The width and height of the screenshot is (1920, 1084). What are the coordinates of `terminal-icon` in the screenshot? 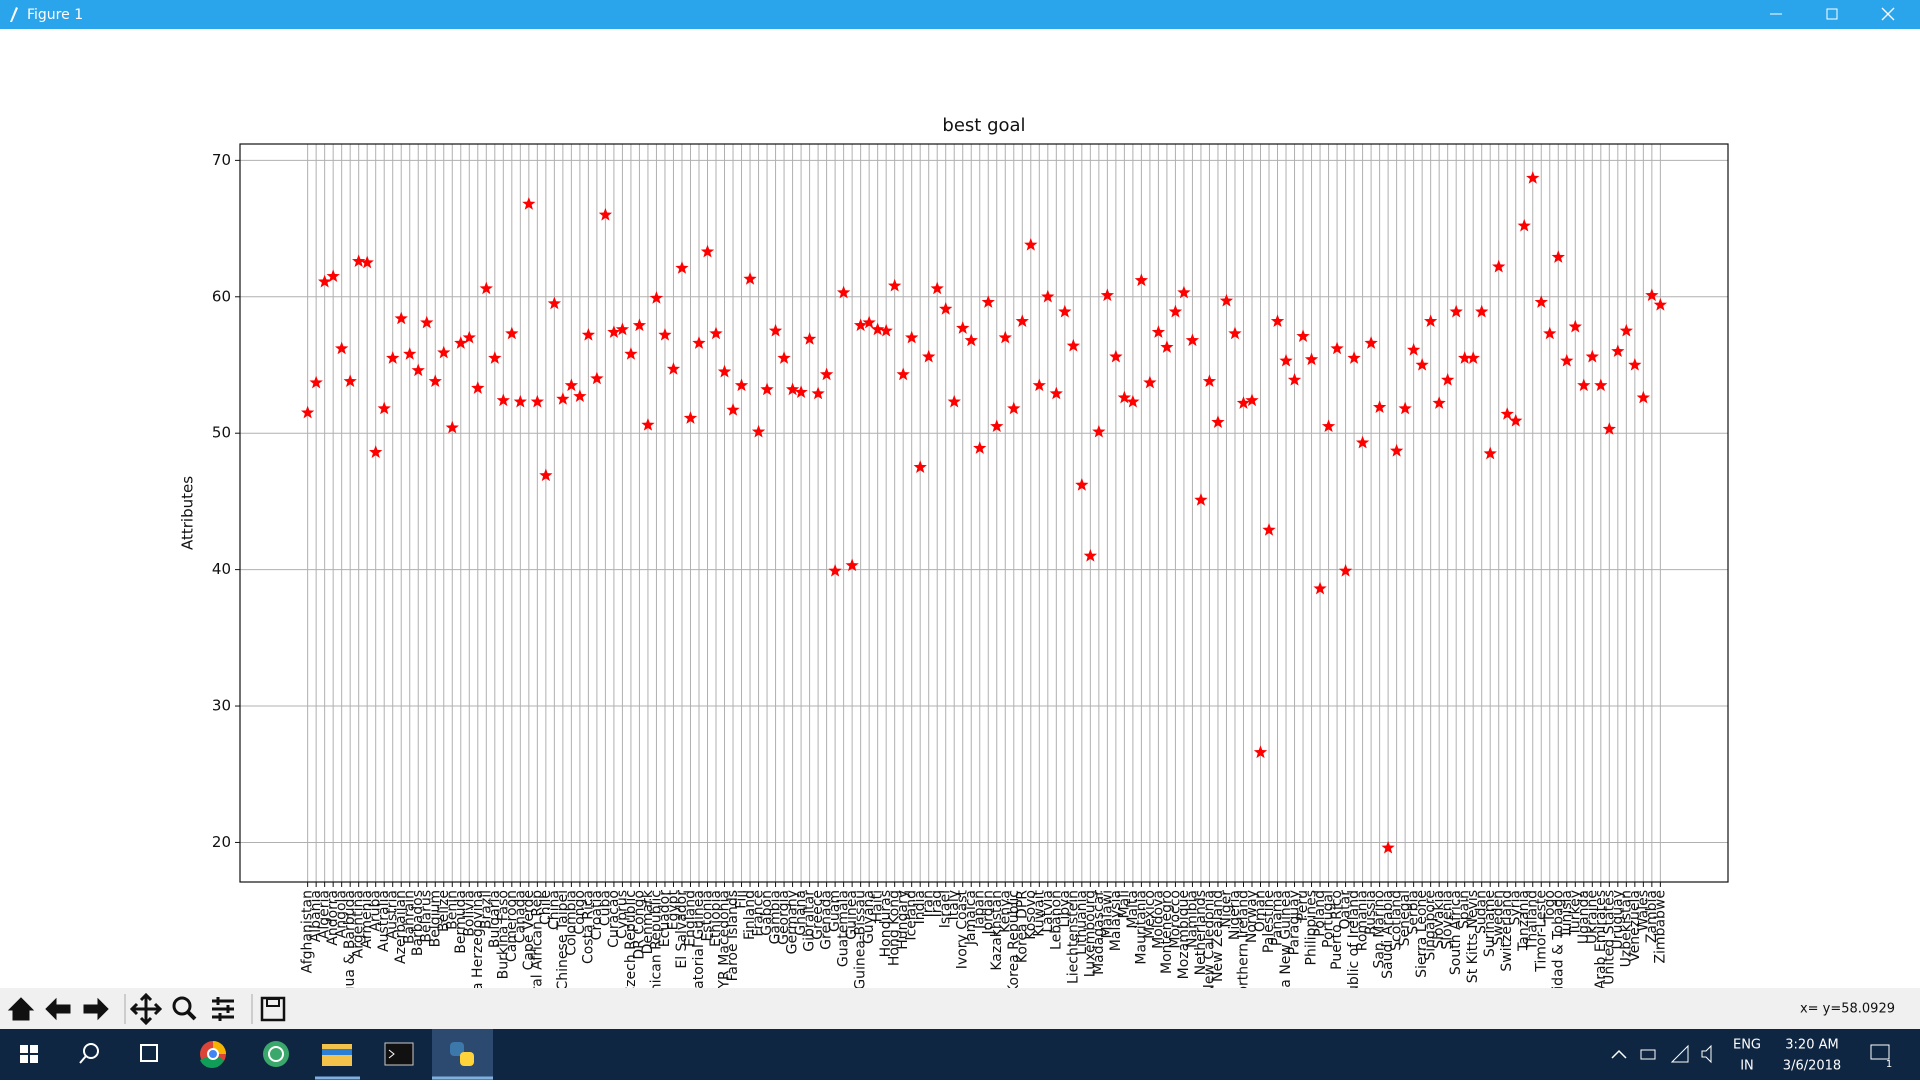 It's located at (399, 1054).